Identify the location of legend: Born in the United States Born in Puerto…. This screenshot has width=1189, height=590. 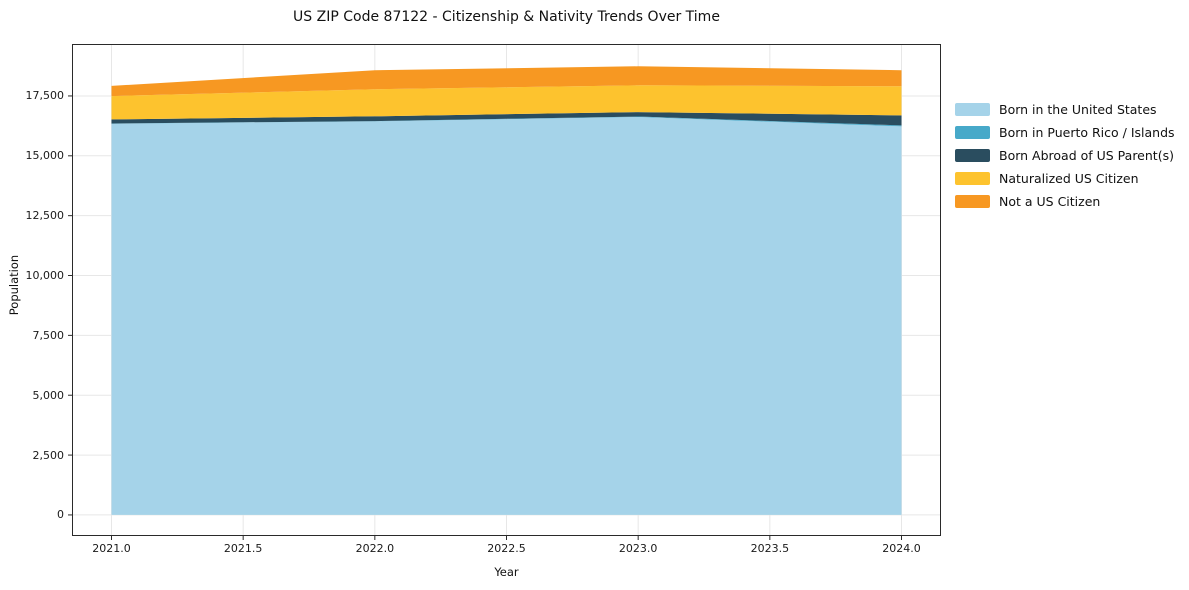
(1065, 160).